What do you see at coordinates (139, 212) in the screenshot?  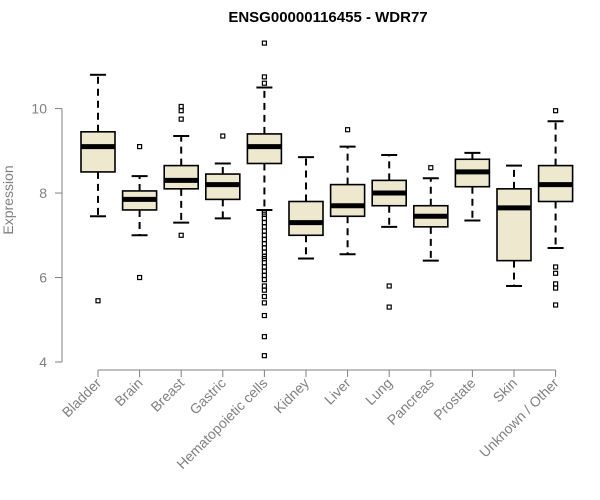 I see `box-brain` at bounding box center [139, 212].